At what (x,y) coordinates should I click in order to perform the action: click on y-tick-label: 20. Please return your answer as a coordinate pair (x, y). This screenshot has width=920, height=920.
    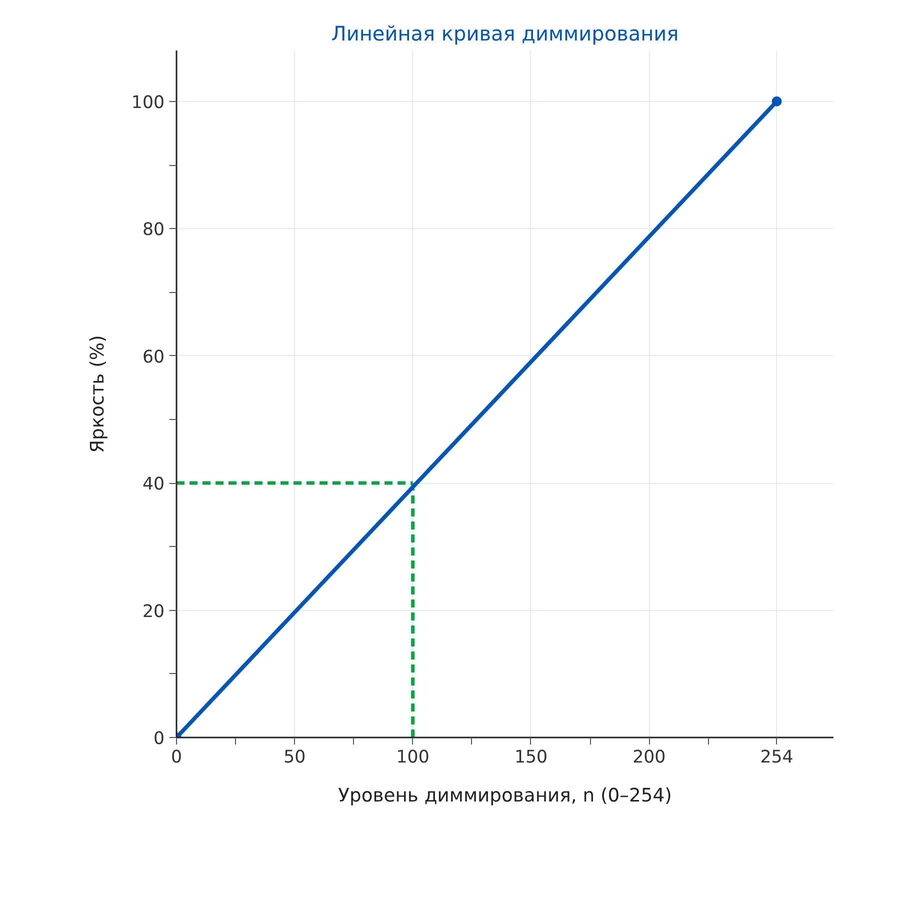
    Looking at the image, I should click on (153, 612).